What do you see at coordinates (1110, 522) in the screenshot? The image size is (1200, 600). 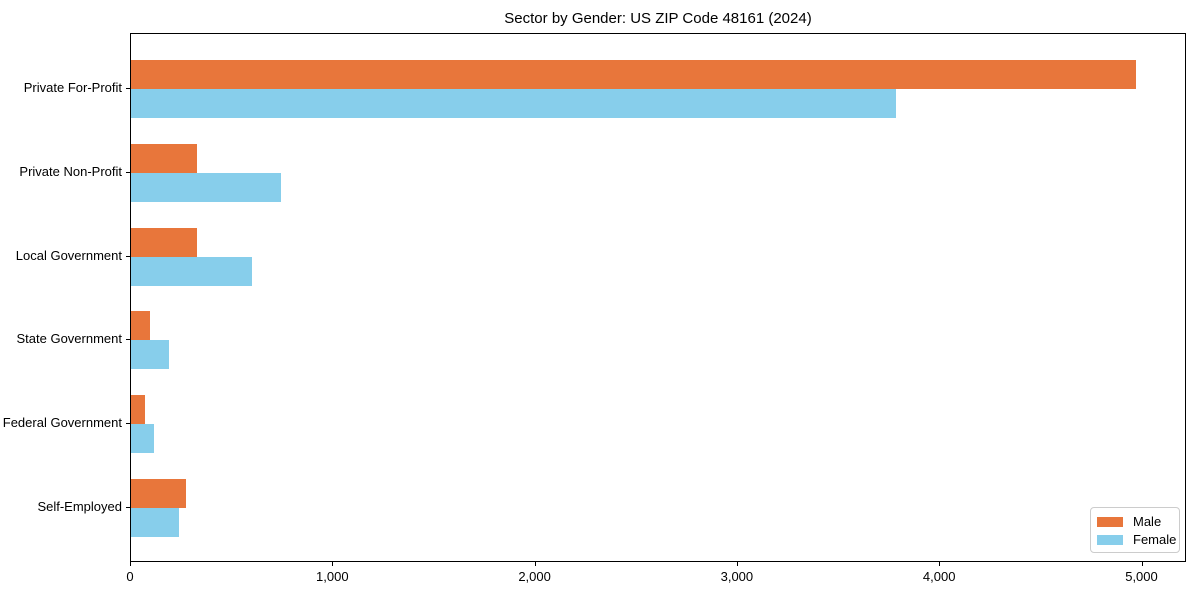 I see `legend-swatch-male` at bounding box center [1110, 522].